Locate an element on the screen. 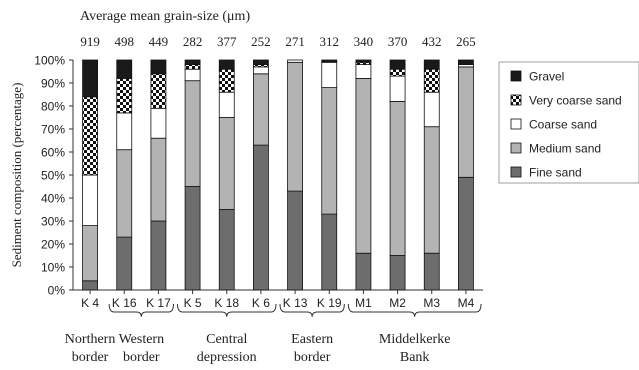 The width and height of the screenshot is (639, 370). legend-label: Coarse sand is located at coordinates (563, 125).